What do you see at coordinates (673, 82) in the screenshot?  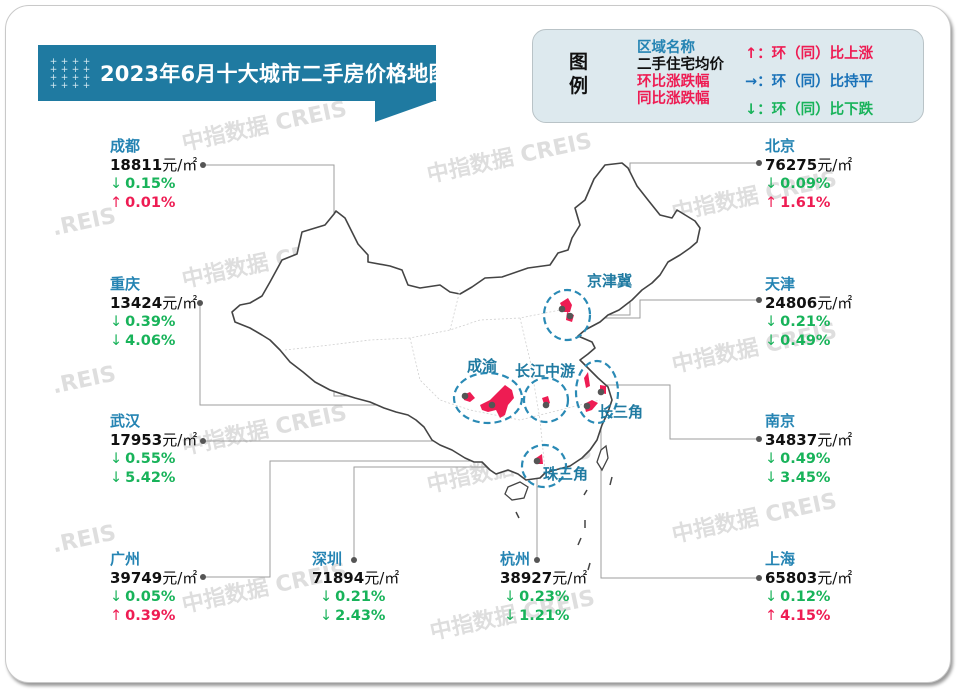 I see `legend-field-mom: 环比涨跌幅` at bounding box center [673, 82].